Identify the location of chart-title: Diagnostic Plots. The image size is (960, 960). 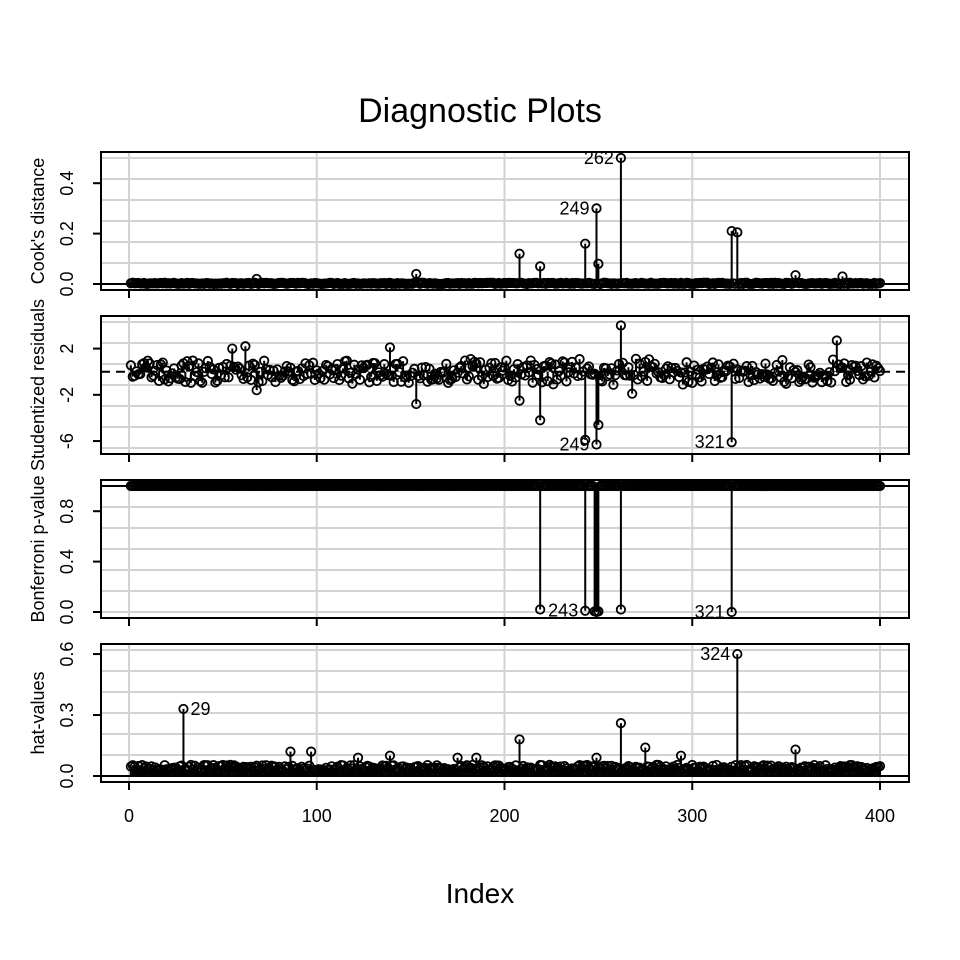
(480, 111).